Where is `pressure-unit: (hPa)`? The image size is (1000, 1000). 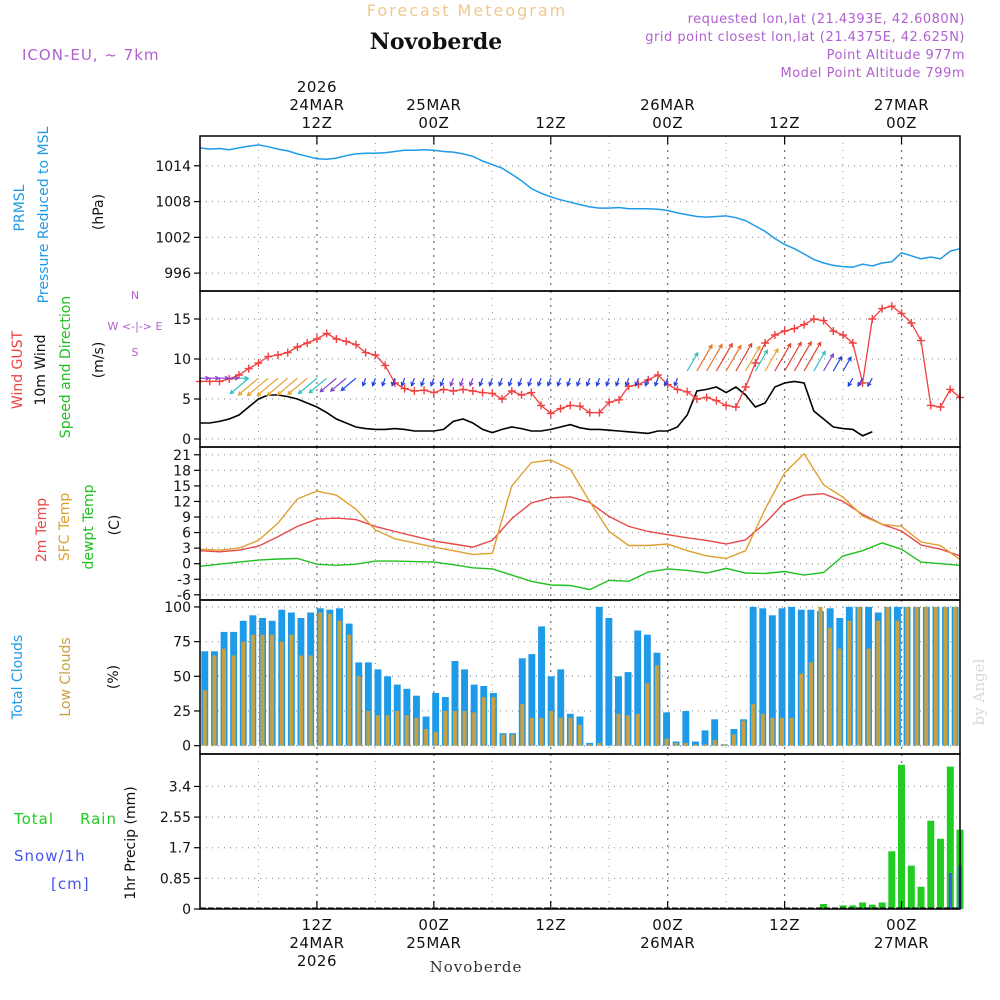 pressure-unit: (hPa) is located at coordinates (99, 212).